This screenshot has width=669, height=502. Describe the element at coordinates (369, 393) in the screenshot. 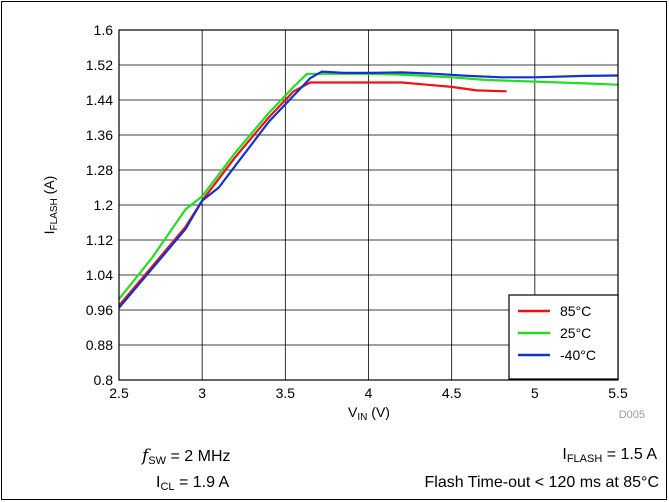

I see `x-tick-label: 4` at that location.